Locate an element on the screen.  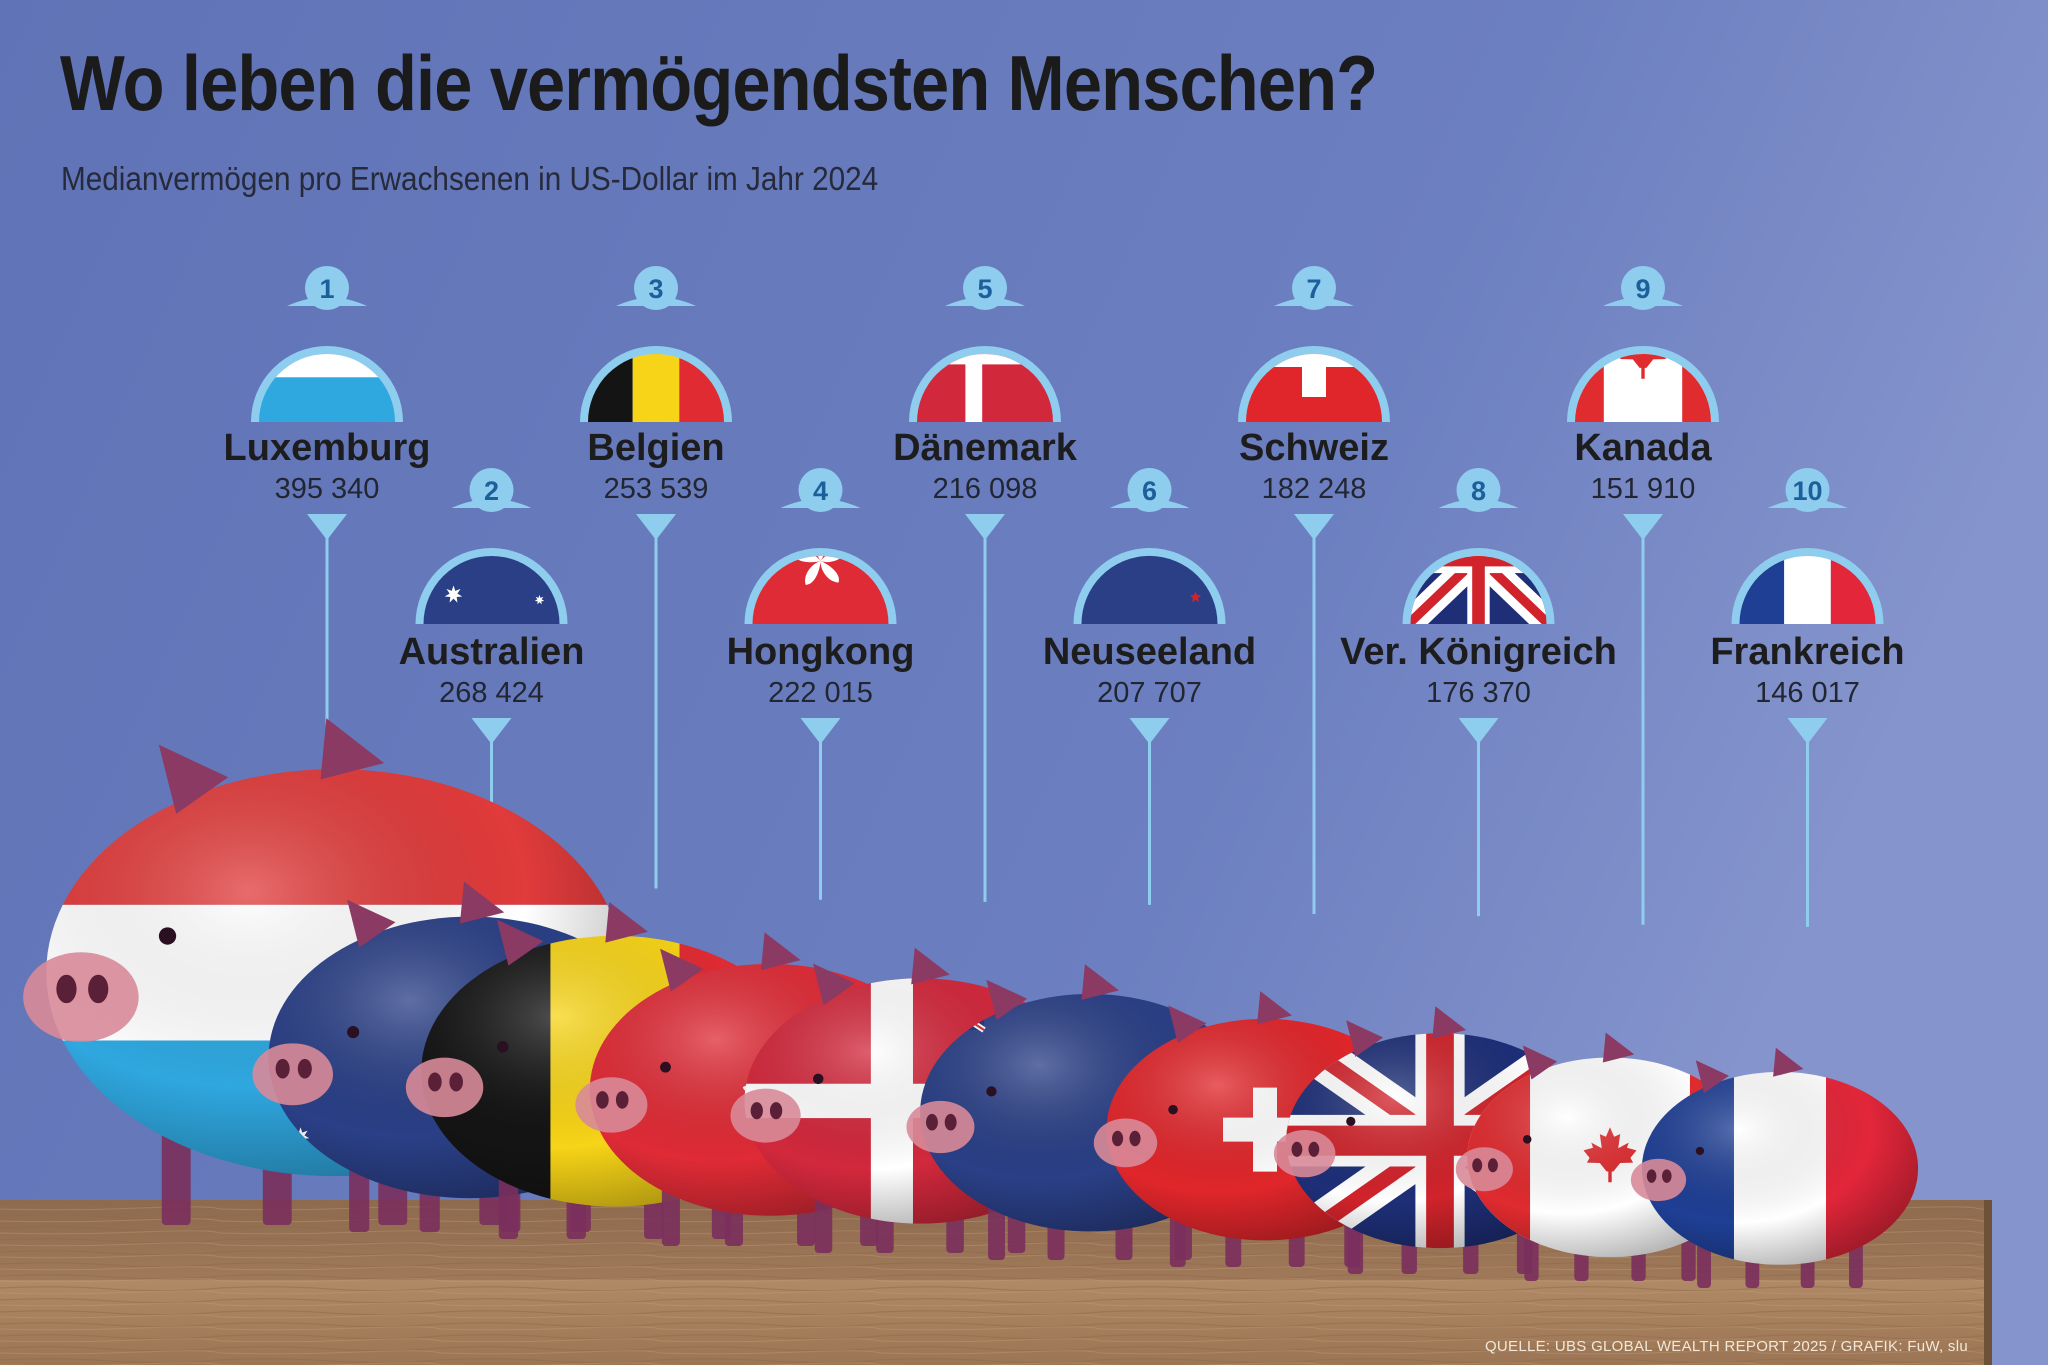
country-value: 253 539 is located at coordinates (656, 489).